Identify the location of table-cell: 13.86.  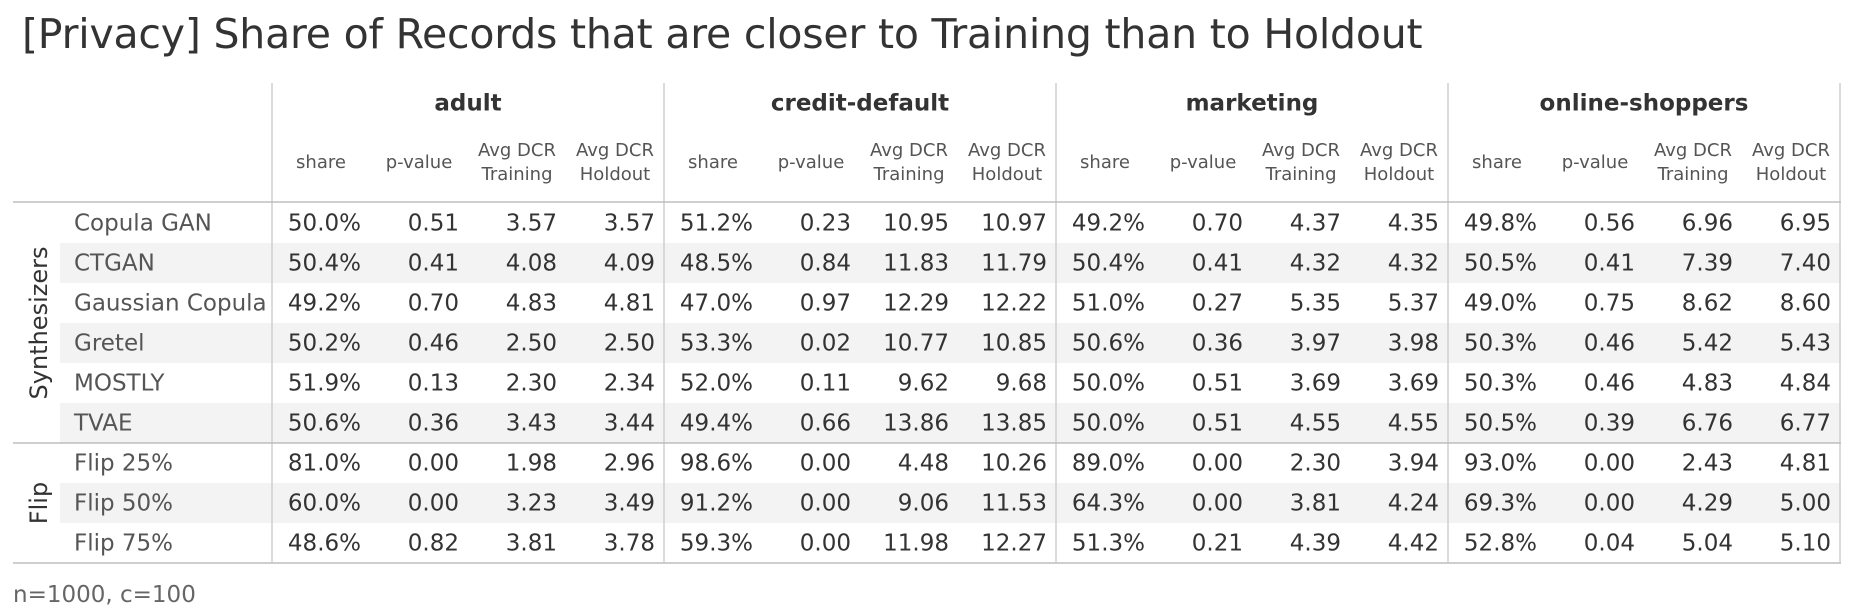
(916, 424).